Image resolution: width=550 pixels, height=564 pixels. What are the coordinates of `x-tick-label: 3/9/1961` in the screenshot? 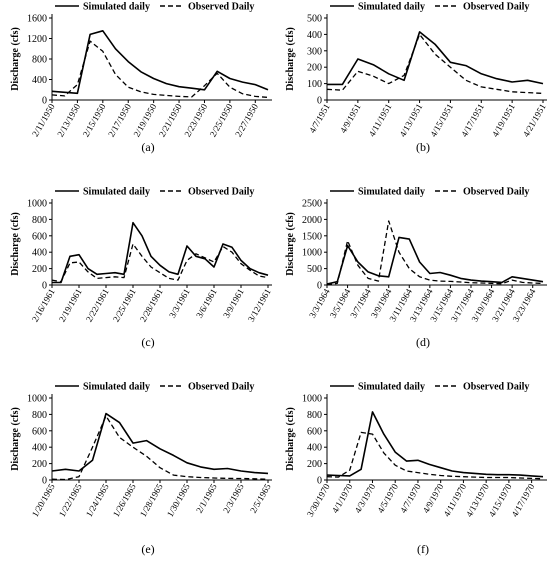 It's located at (233, 303).